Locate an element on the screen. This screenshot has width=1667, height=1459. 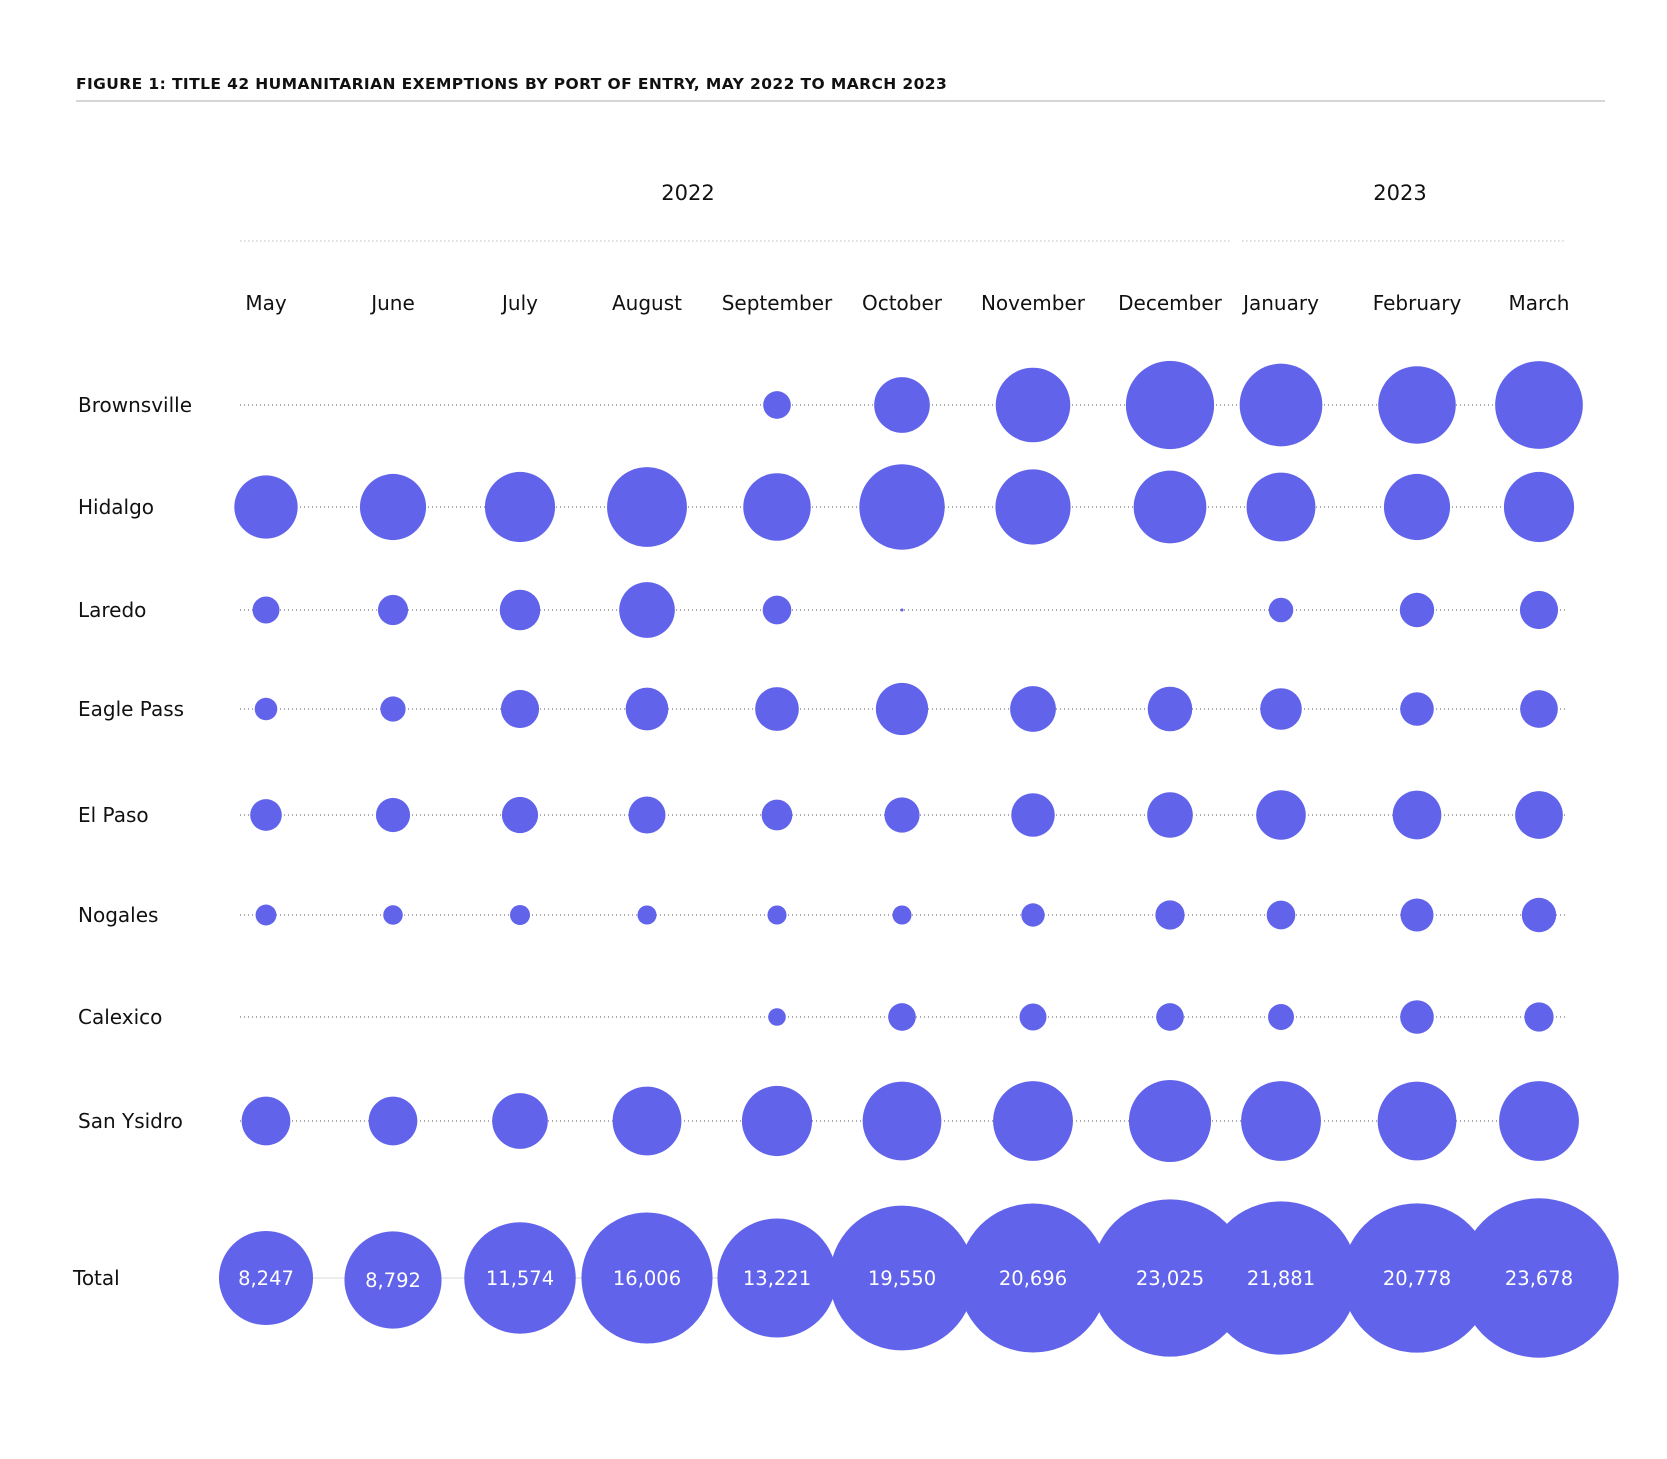
bubble-laredo-january is located at coordinates (1281, 610).